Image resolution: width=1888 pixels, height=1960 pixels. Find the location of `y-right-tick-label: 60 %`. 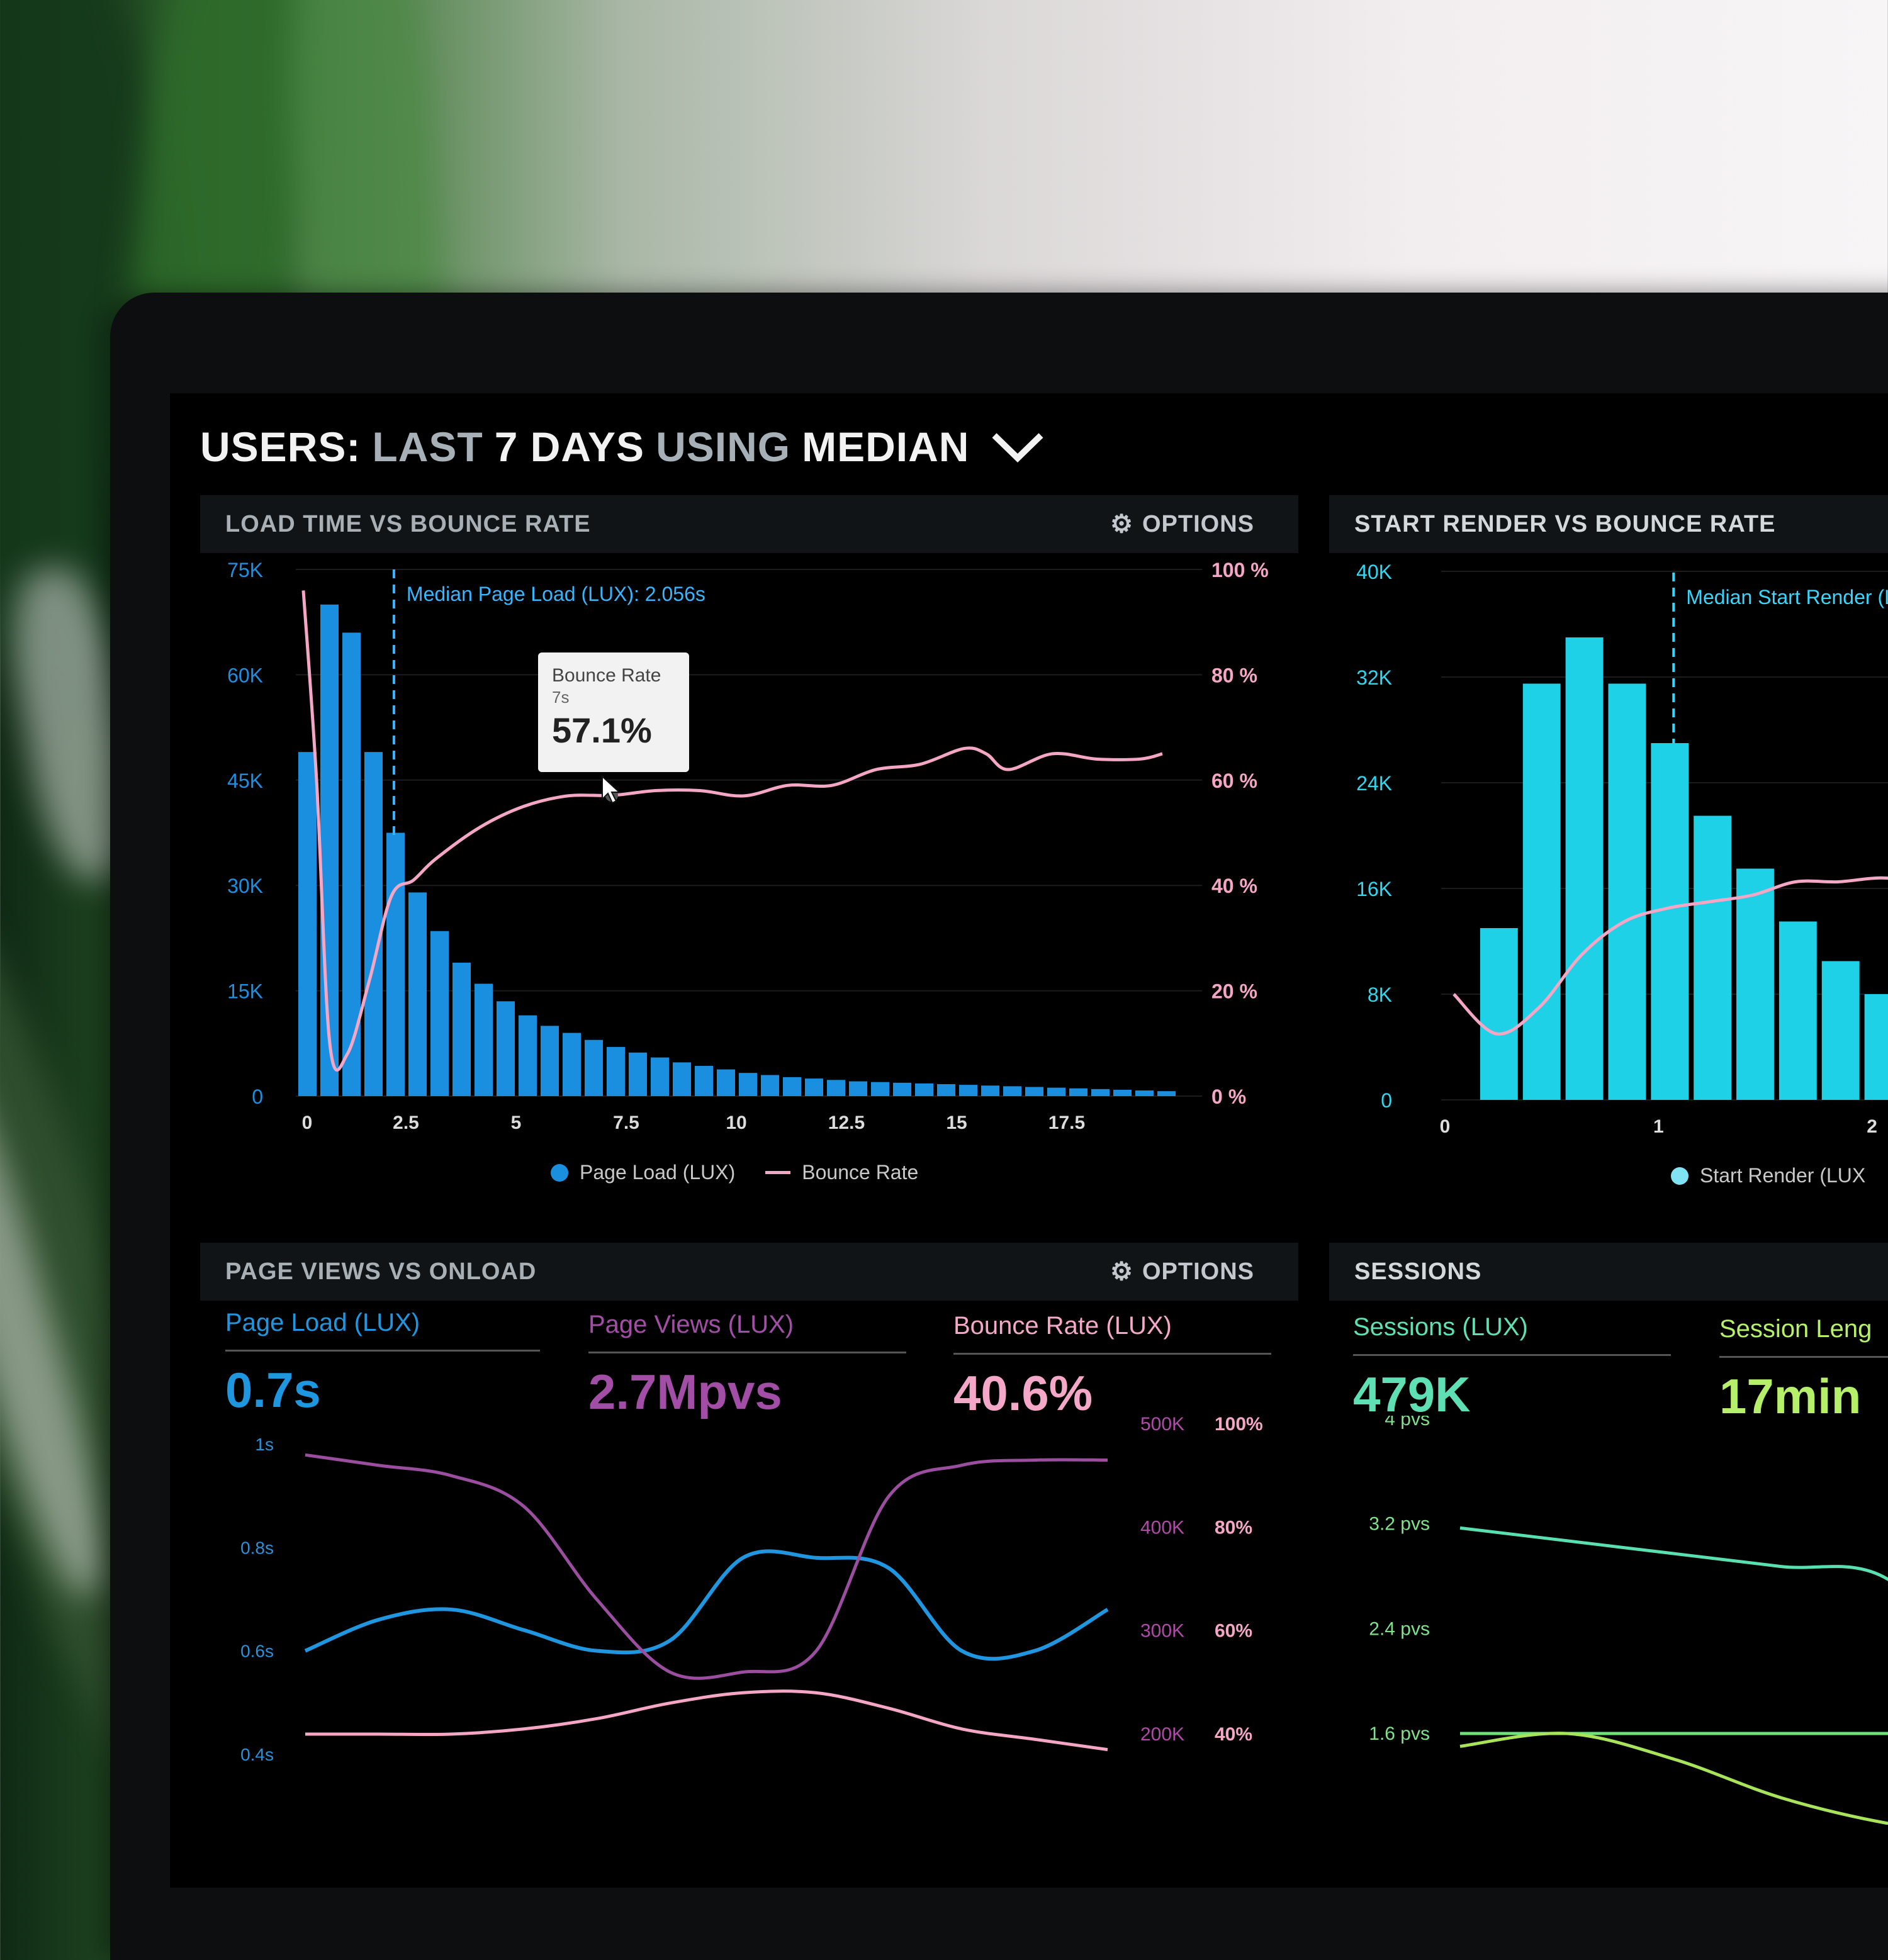

y-right-tick-label: 60 % is located at coordinates (1234, 781).